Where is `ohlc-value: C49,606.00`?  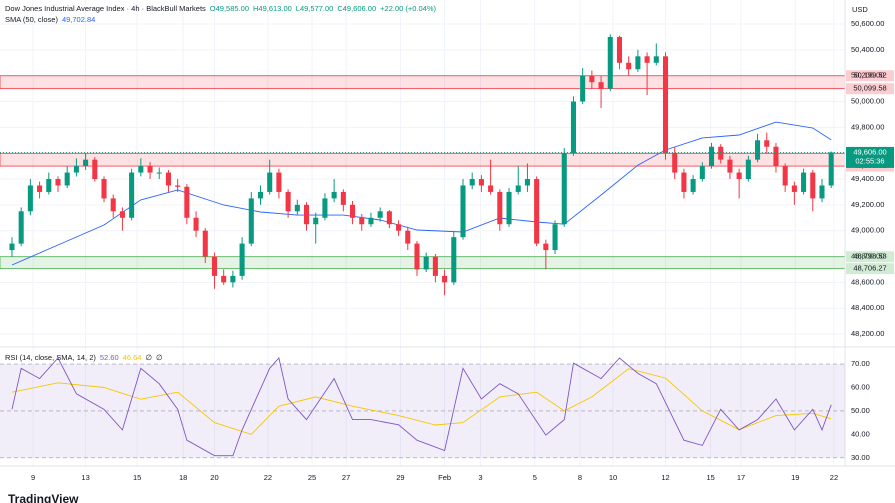
ohlc-value: C49,606.00 is located at coordinates (356, 8).